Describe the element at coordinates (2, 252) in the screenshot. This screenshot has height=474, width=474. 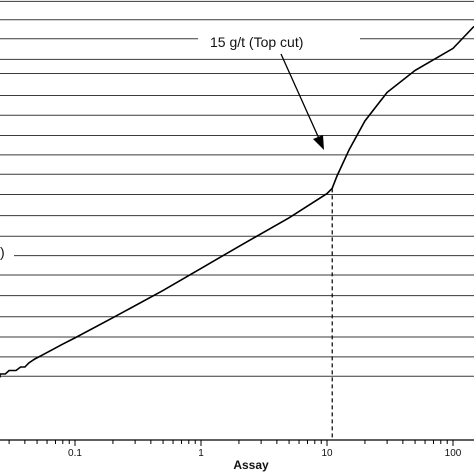
I see `left-label-fragment: )` at that location.